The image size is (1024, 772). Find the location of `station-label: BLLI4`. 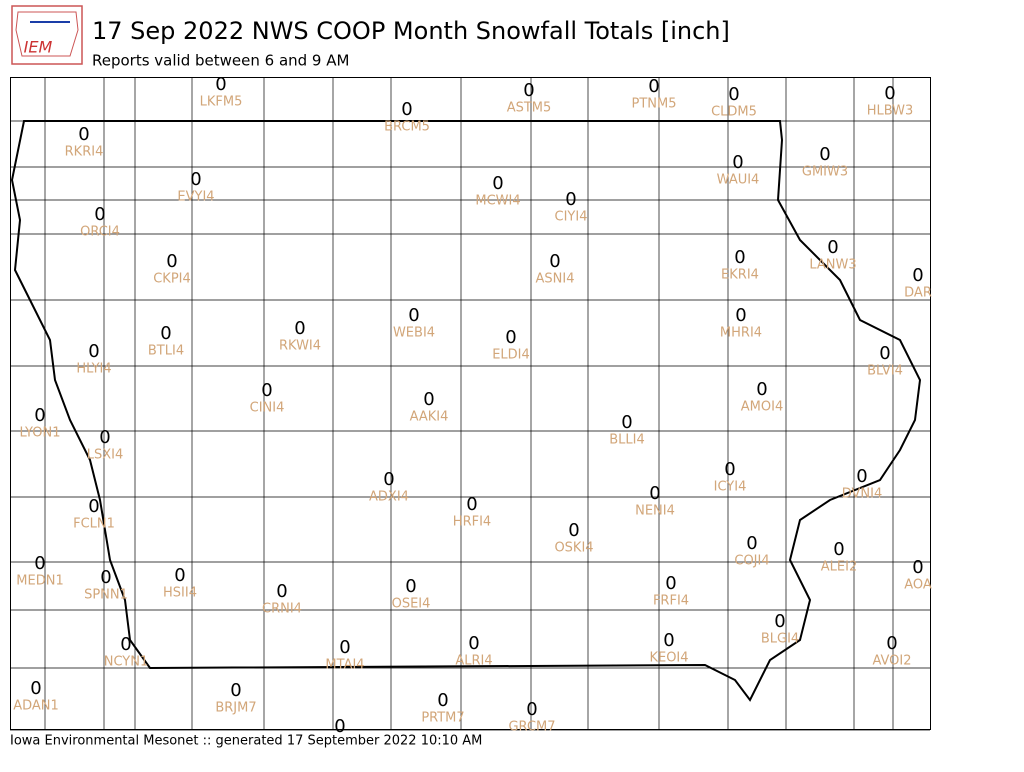

station-label: BLLI4 is located at coordinates (627, 440).